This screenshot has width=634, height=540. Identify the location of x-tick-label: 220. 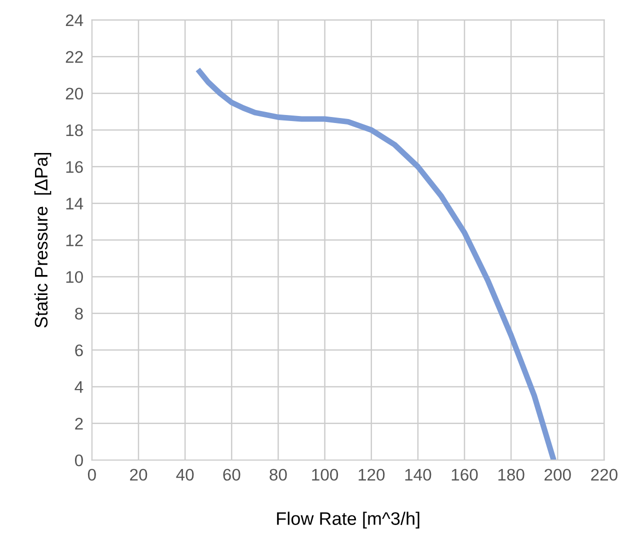
(604, 474).